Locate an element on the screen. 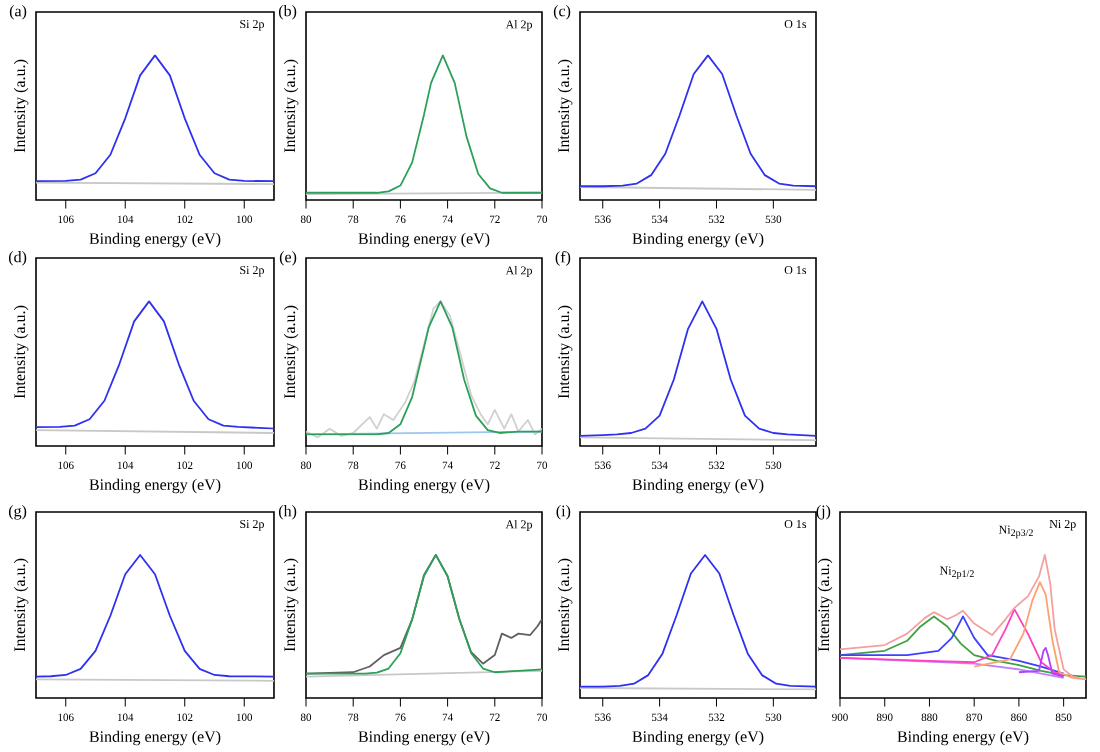 The height and width of the screenshot is (752, 1100). chart-title: (i) is located at coordinates (563, 512).